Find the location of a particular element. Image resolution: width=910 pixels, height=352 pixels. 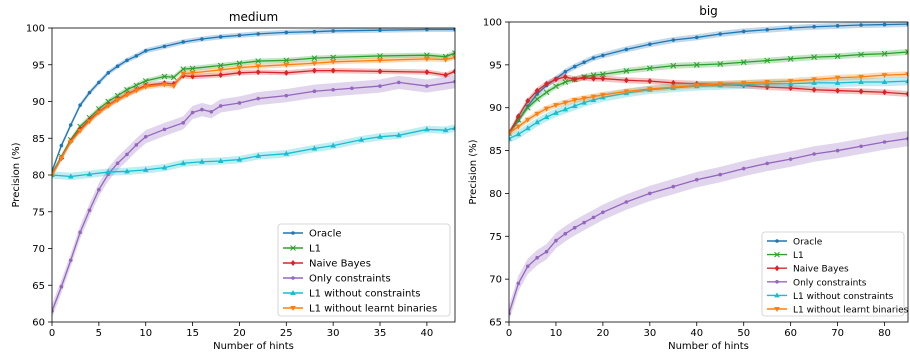

series-oracle is located at coordinates (708, 79).